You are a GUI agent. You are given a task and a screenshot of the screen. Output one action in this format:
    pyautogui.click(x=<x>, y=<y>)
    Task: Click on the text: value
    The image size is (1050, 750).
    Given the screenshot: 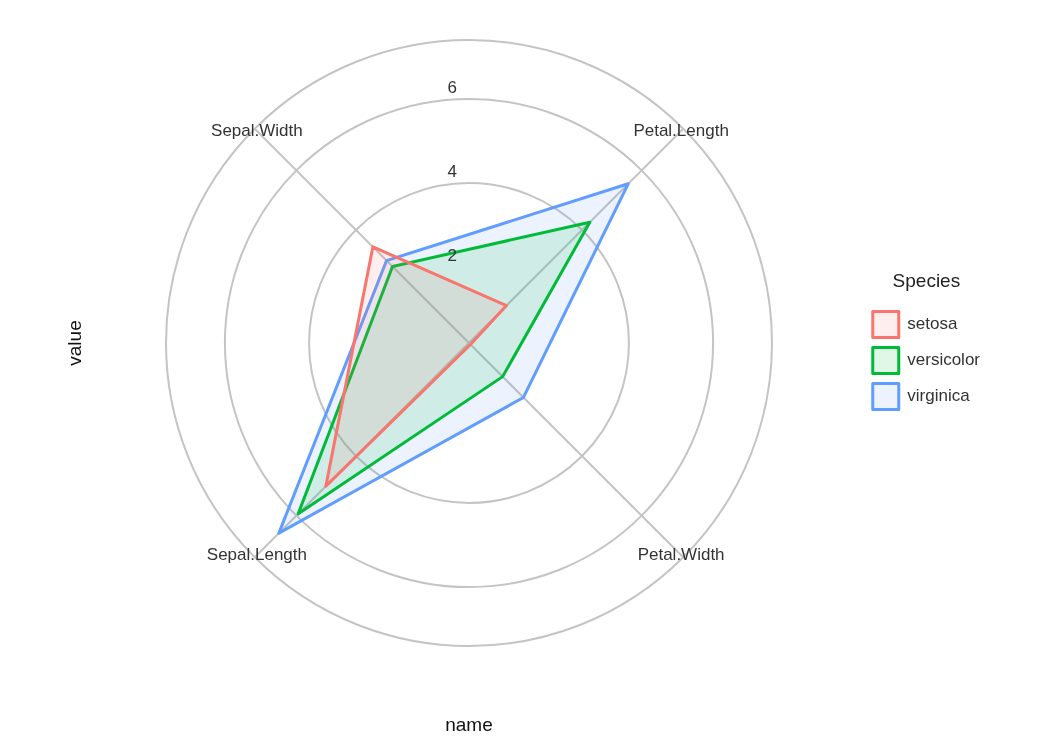 What is the action you would take?
    pyautogui.click(x=75, y=343)
    